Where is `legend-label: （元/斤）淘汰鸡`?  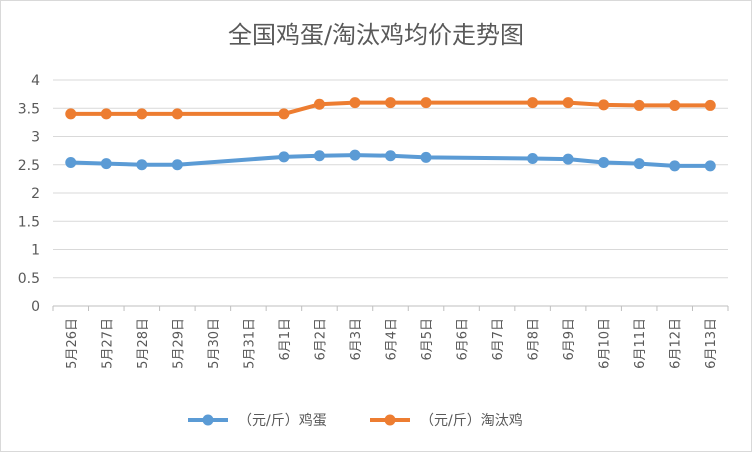
legend-label: （元/斤）淘汰鸡 is located at coordinates (471, 420).